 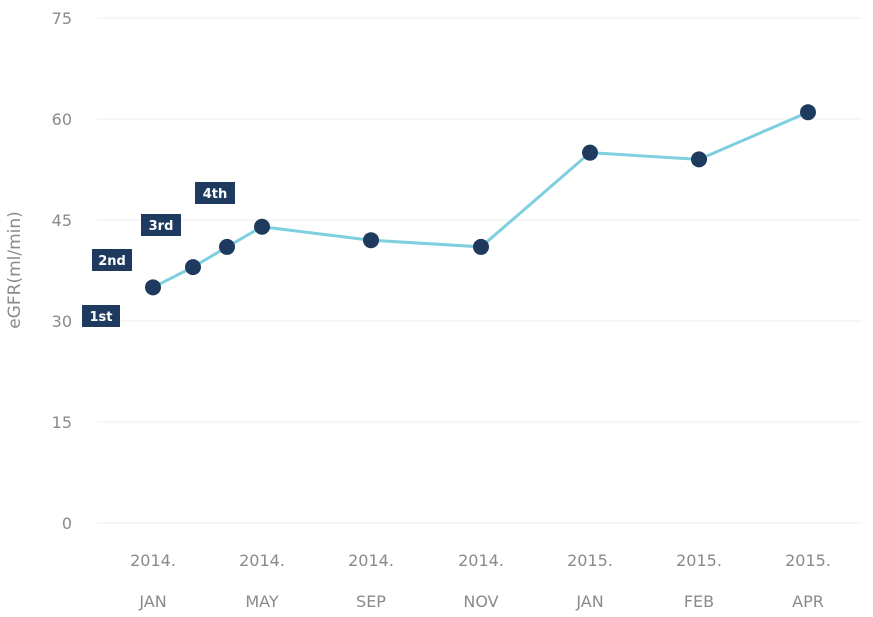 I want to click on y-tick-label: 0, so click(x=67, y=523).